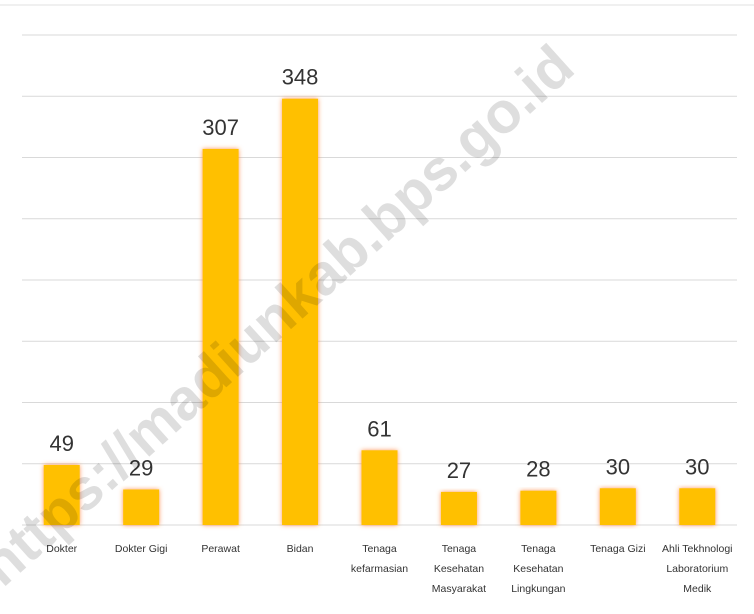 The height and width of the screenshot is (614, 754). I want to click on label-line: Dokter Gigi, so click(141, 549).